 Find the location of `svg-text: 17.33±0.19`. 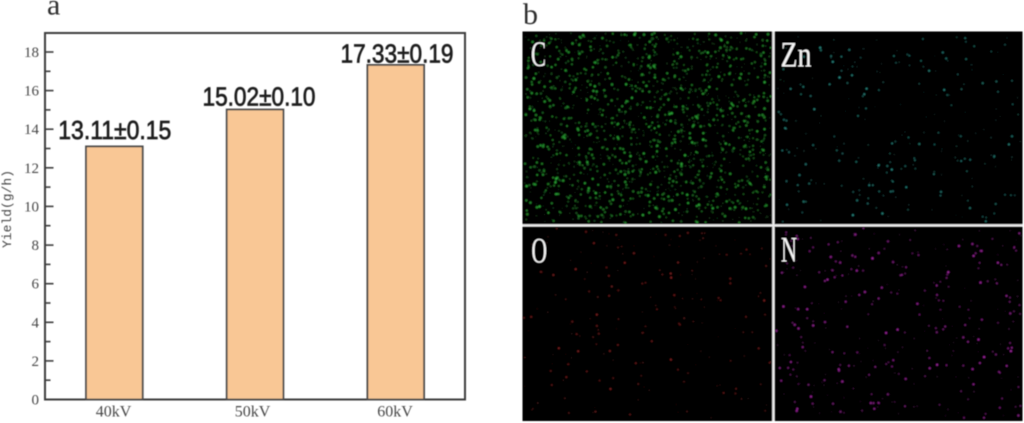

svg-text: 17.33±0.19 is located at coordinates (397, 54).